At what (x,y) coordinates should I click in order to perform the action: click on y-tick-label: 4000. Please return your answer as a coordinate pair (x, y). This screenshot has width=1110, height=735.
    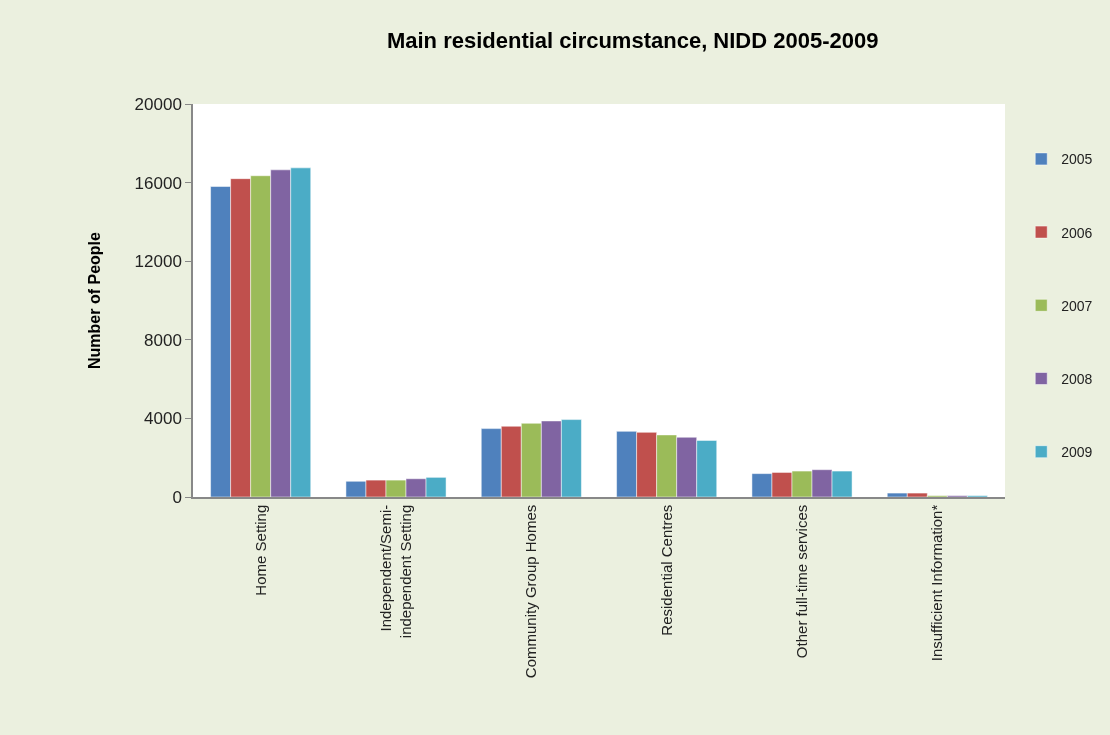
    Looking at the image, I should click on (163, 419).